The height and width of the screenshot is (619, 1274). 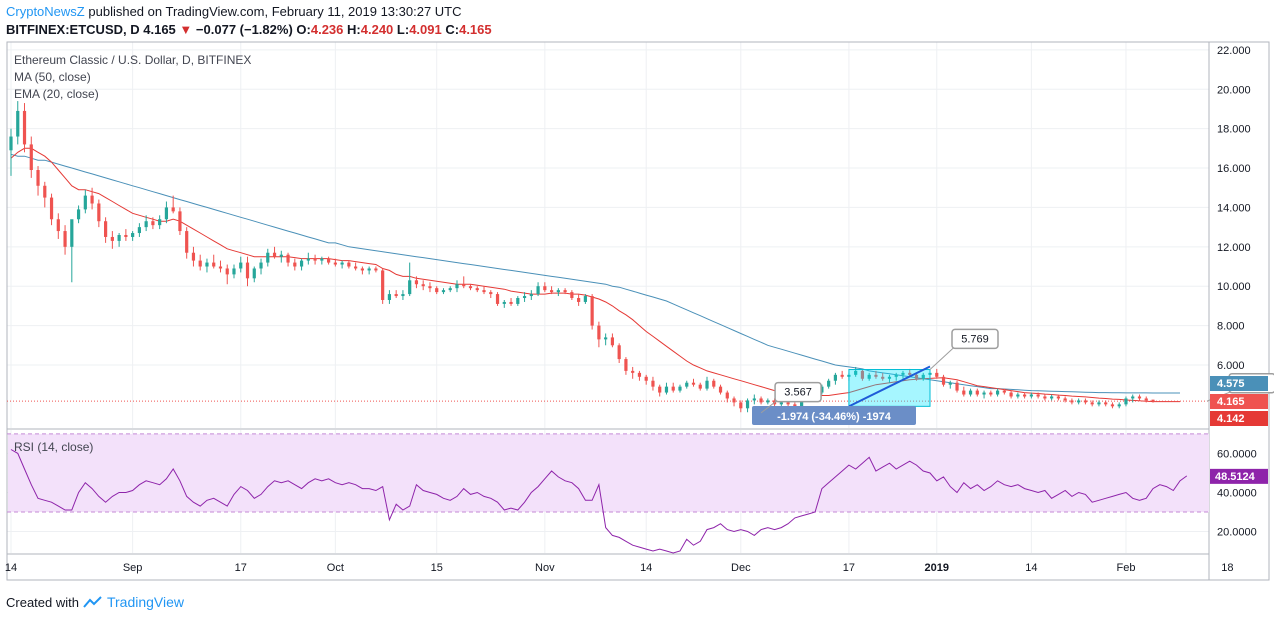 I want to click on low-value: 4.091, so click(x=425, y=29).